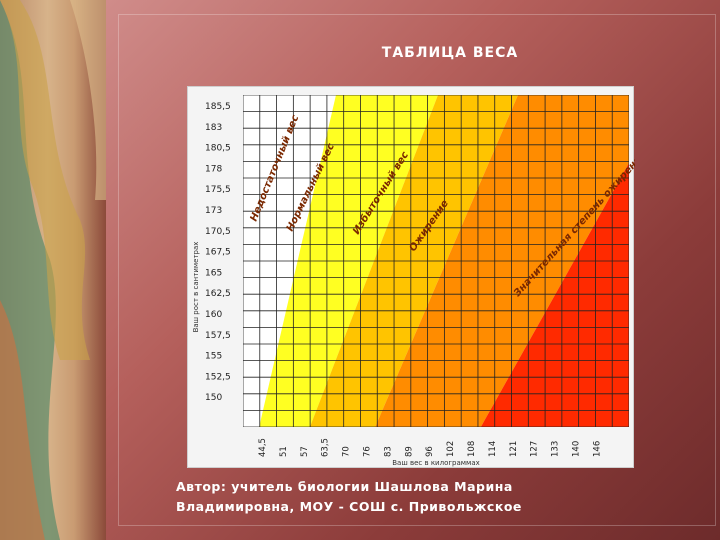 This screenshot has width=720, height=540. I want to click on y-tick-label: 160, so click(213, 315).